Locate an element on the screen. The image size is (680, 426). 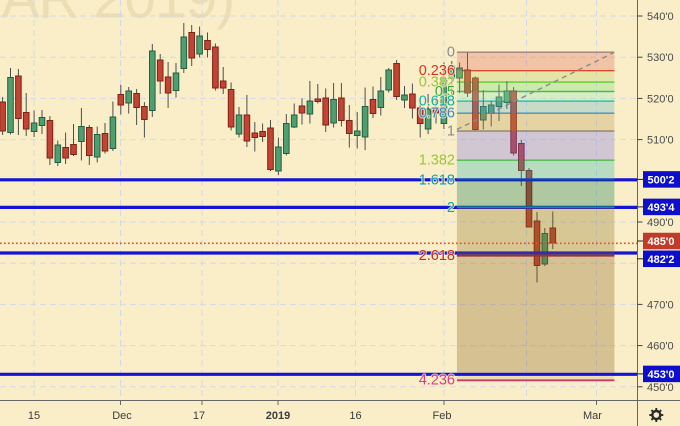
svg-text: 17 is located at coordinates (199, 416).